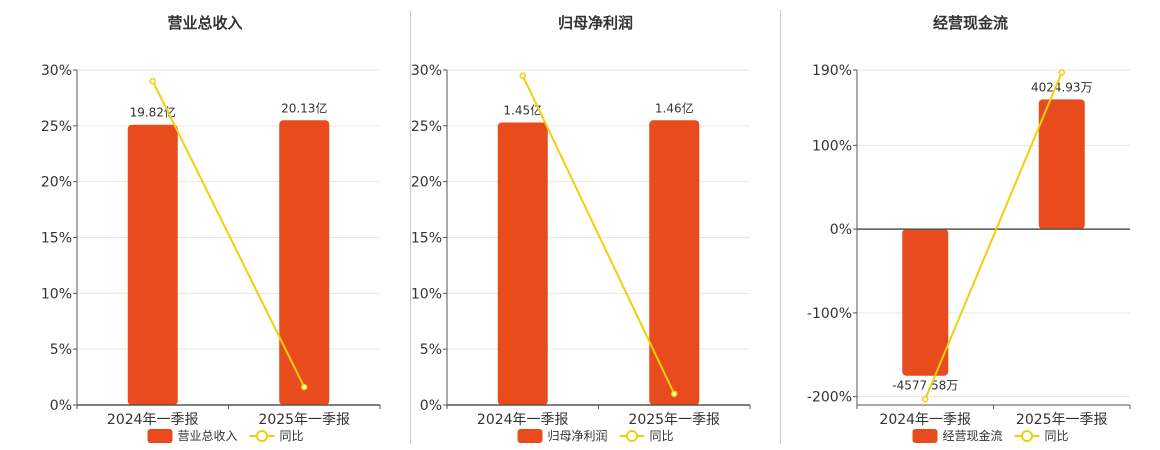 The image size is (1160, 450). What do you see at coordinates (829, 314) in the screenshot?
I see `y-tick-label: -100%` at bounding box center [829, 314].